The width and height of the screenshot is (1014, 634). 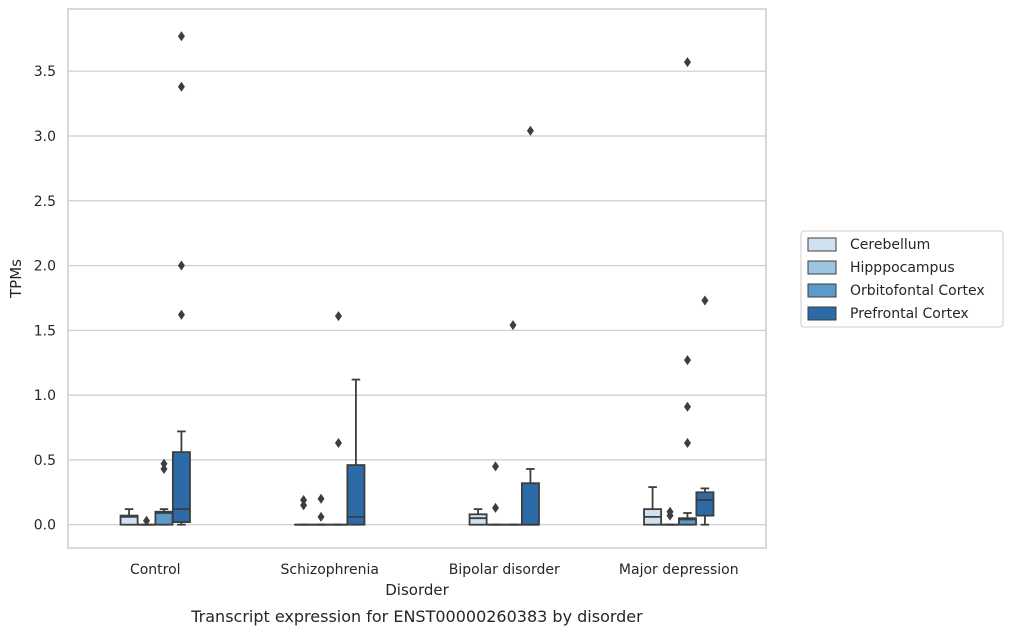 I want to click on x-tick-label: Control, so click(x=155, y=570).